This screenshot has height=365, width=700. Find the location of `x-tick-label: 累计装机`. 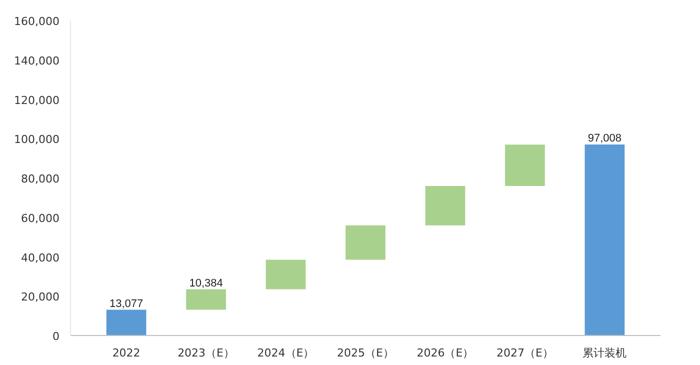

x-tick-label: 累计装机 is located at coordinates (604, 353).